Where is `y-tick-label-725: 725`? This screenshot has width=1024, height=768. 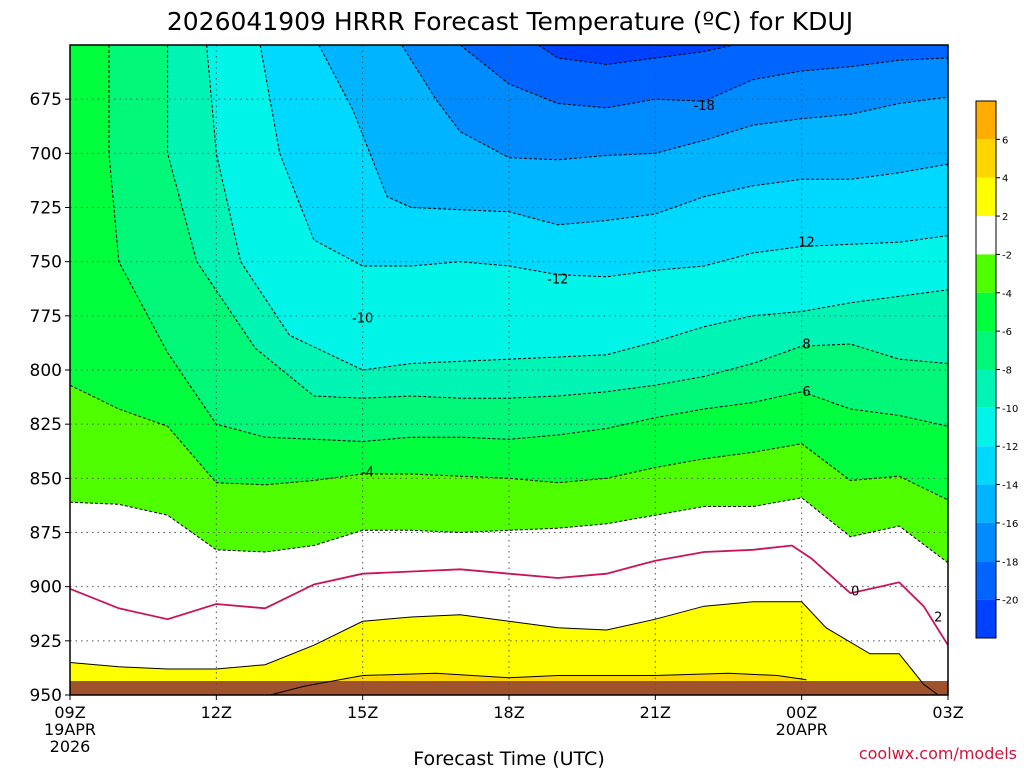 y-tick-label-725: 725 is located at coordinates (46, 209).